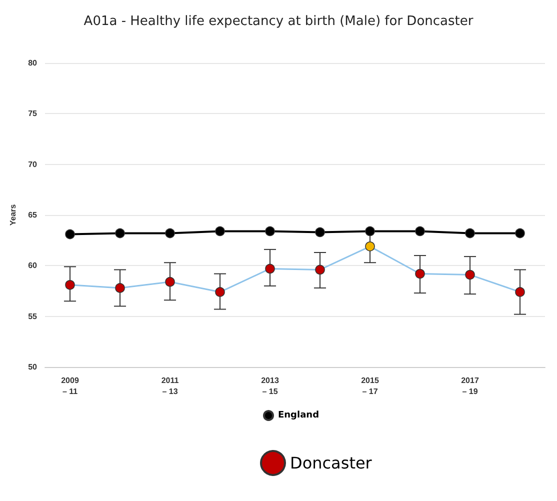 The image size is (557, 501). I want to click on x-tick-label: 2015 – 17, so click(370, 386).